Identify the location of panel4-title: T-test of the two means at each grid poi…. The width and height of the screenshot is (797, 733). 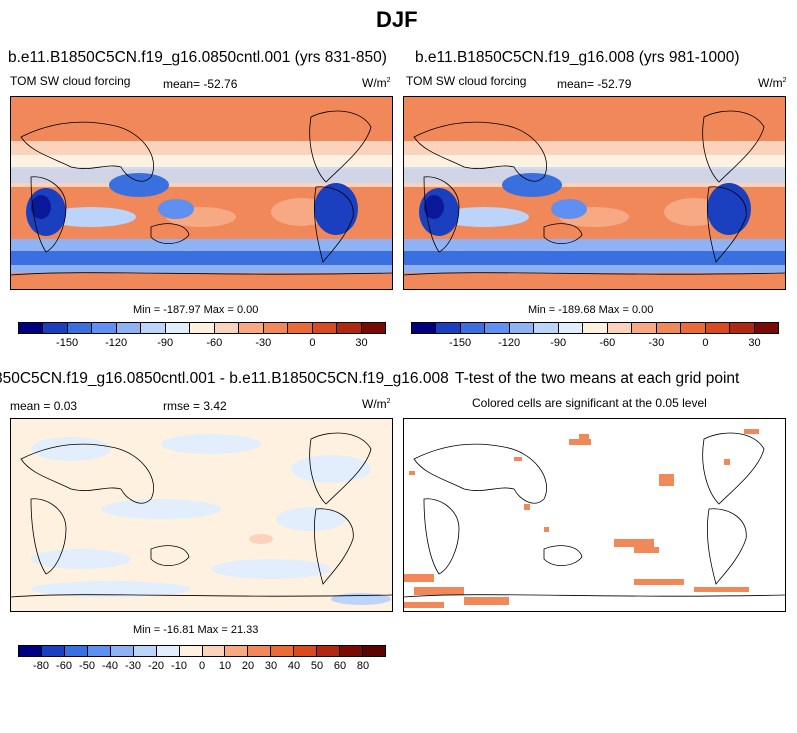
(597, 378).